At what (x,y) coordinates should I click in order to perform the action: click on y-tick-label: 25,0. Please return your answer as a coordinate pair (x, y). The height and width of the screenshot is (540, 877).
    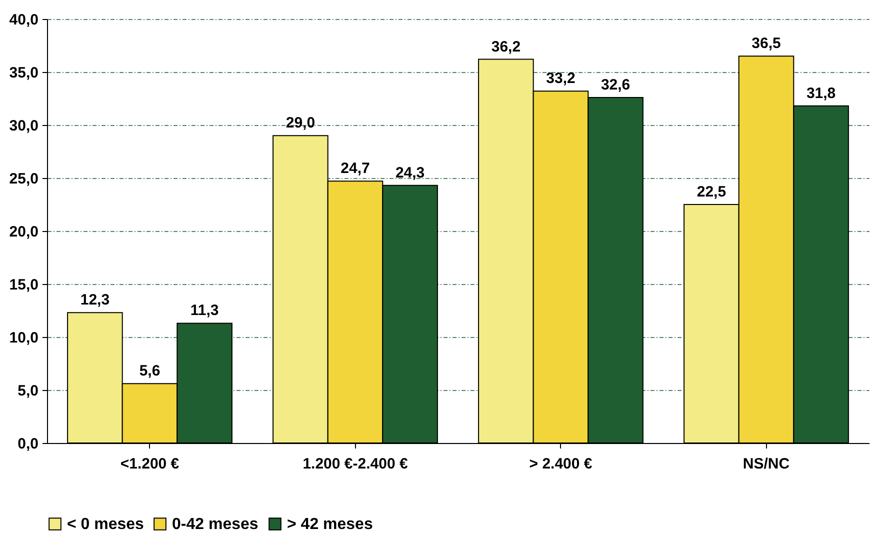
    Looking at the image, I should click on (23, 179).